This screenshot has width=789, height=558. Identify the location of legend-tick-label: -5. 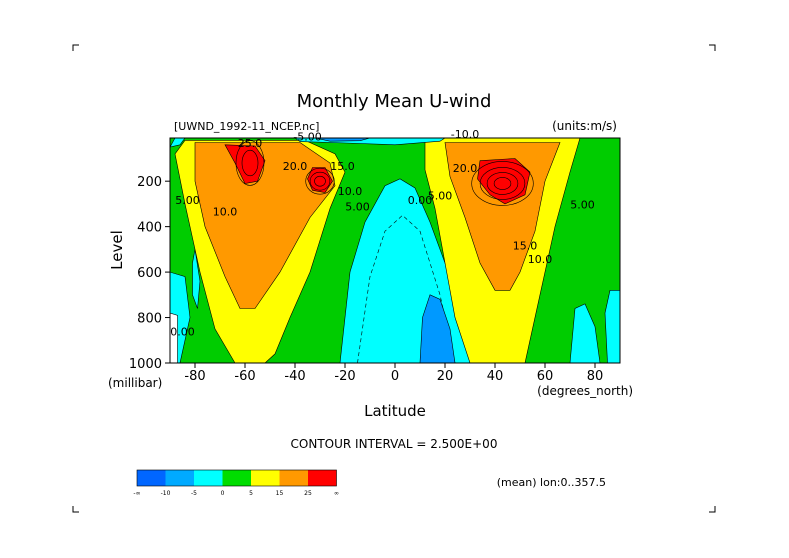
(194, 493).